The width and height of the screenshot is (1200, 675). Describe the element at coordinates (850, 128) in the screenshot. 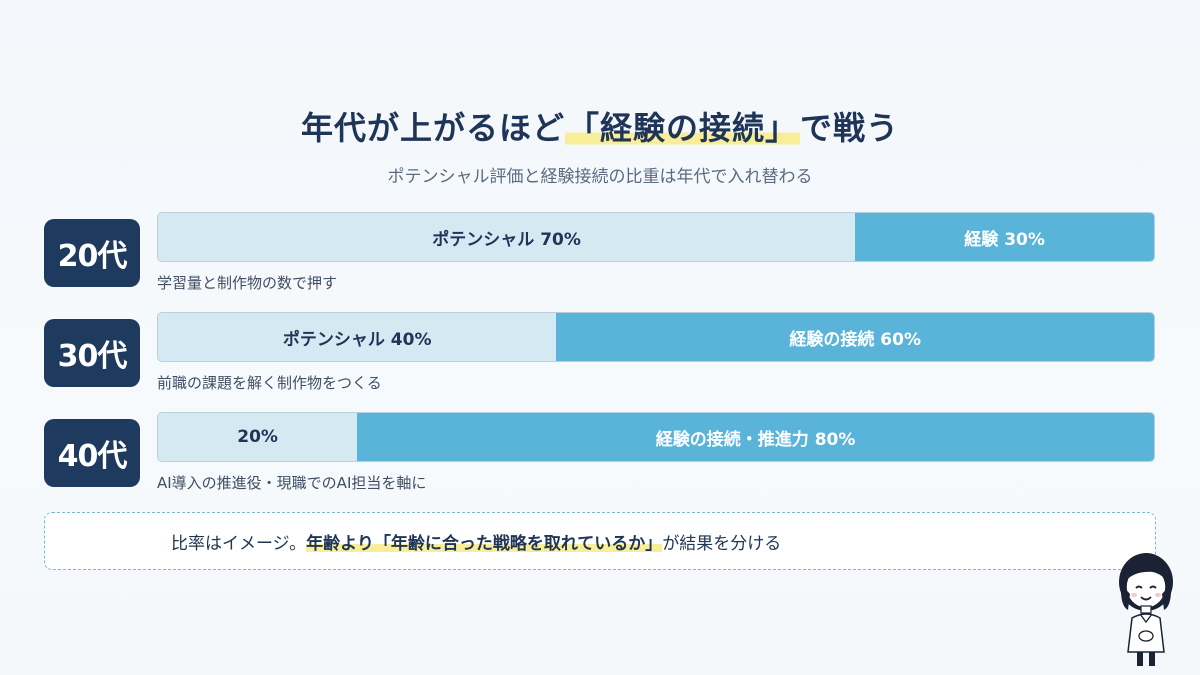

I see `title-suffix: で戦う` at that location.